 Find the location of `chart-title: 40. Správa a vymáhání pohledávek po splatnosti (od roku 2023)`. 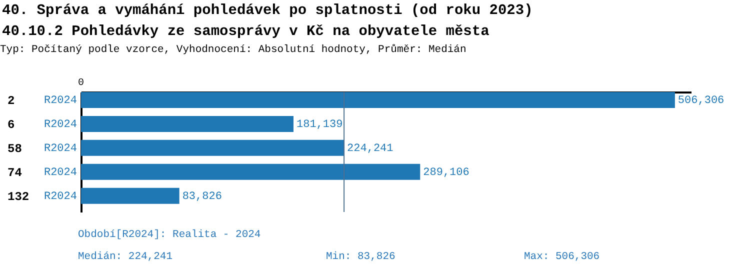

chart-title: 40. Správa a vymáhání pohledávek po splatnosti (od roku 2023) is located at coordinates (267, 11).